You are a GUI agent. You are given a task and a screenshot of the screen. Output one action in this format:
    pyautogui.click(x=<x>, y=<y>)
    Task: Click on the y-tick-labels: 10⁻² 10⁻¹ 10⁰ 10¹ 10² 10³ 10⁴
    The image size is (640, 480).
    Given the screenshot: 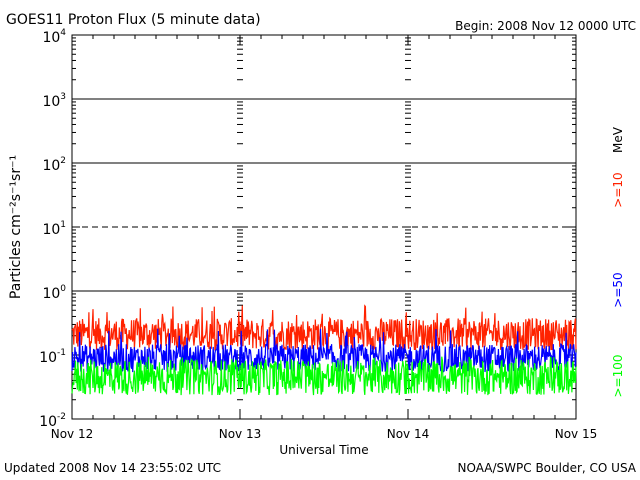 What is the action you would take?
    pyautogui.click(x=52, y=229)
    